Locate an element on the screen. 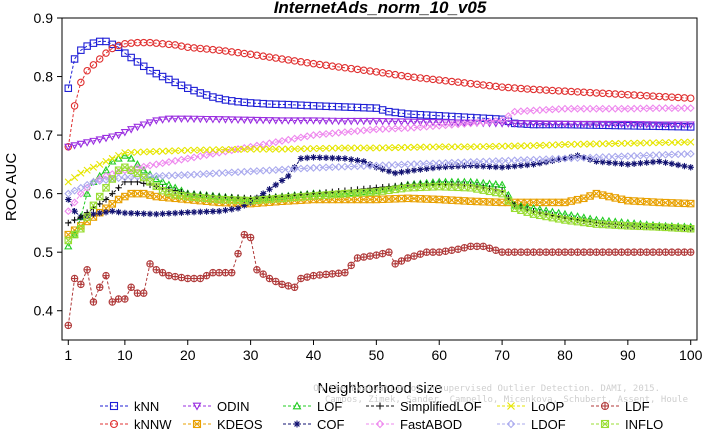 The width and height of the screenshot is (702, 434). y-tick-label: 0.7 is located at coordinates (44, 135).